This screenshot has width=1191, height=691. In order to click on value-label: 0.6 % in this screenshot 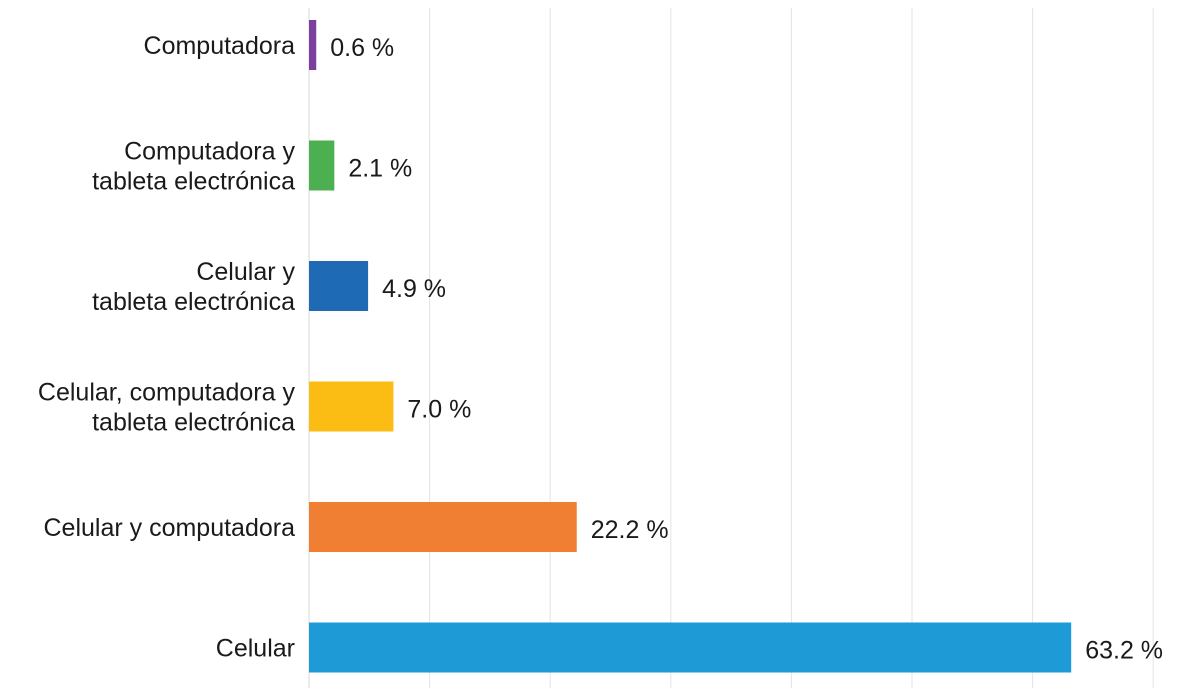, I will do `click(362, 48)`.